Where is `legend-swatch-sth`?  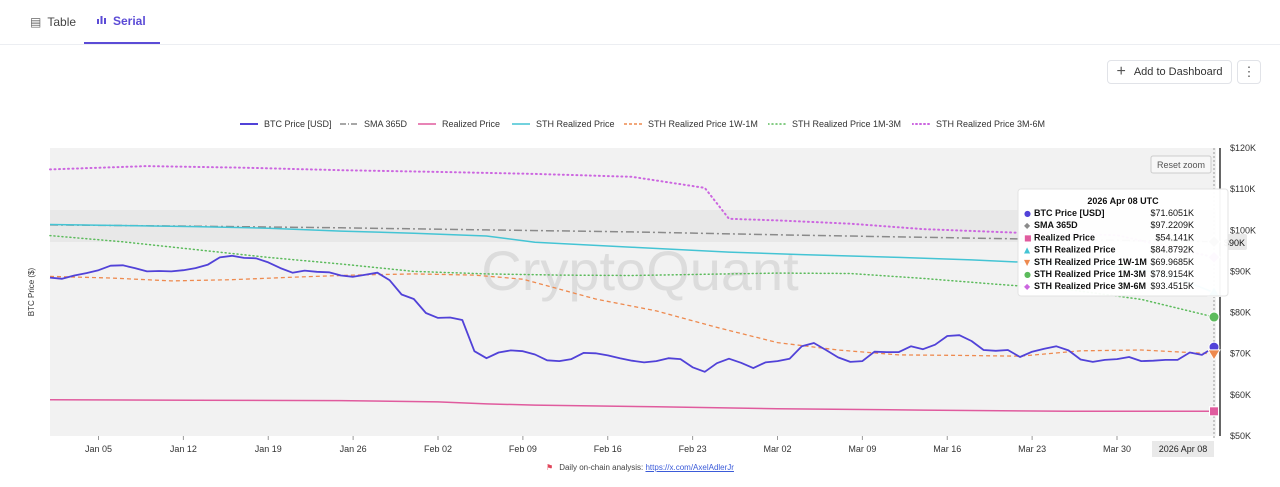
legend-swatch-sth is located at coordinates (521, 124).